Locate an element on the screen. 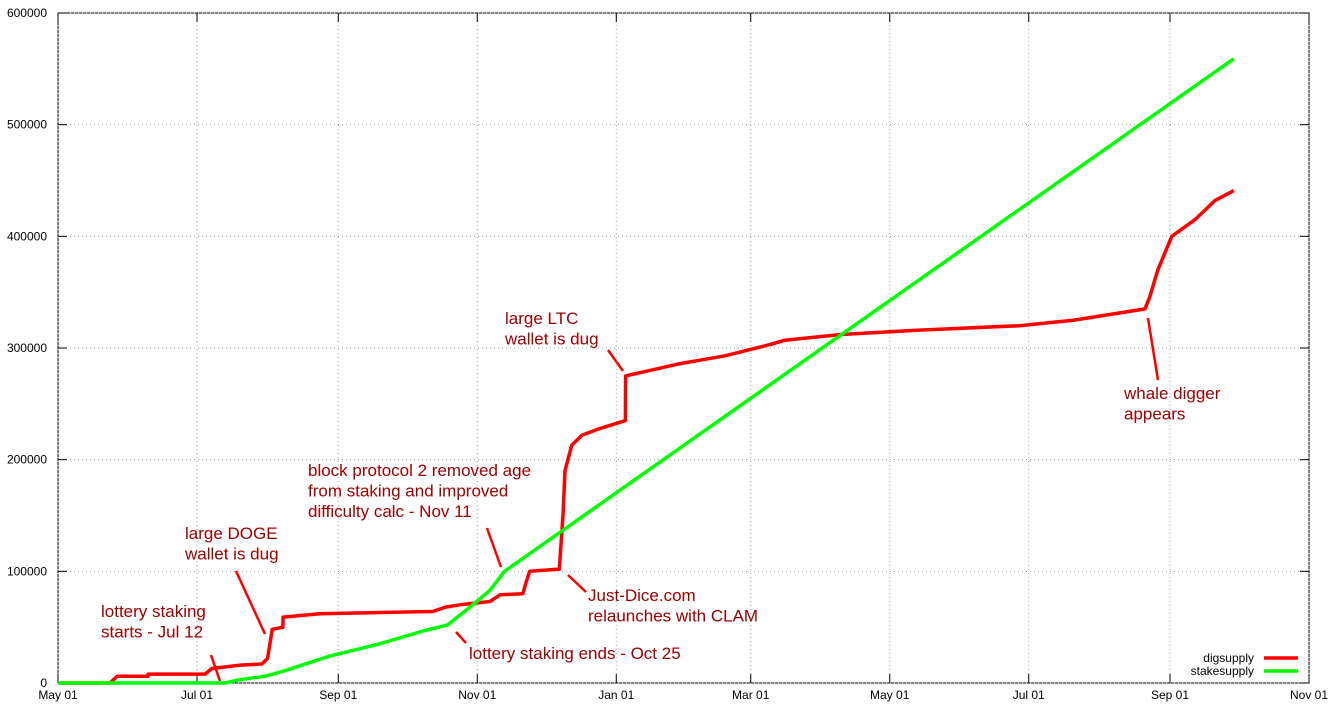 Image resolution: width=1335 pixels, height=708 pixels. annotation: relaunches with CLAM is located at coordinates (673, 616).